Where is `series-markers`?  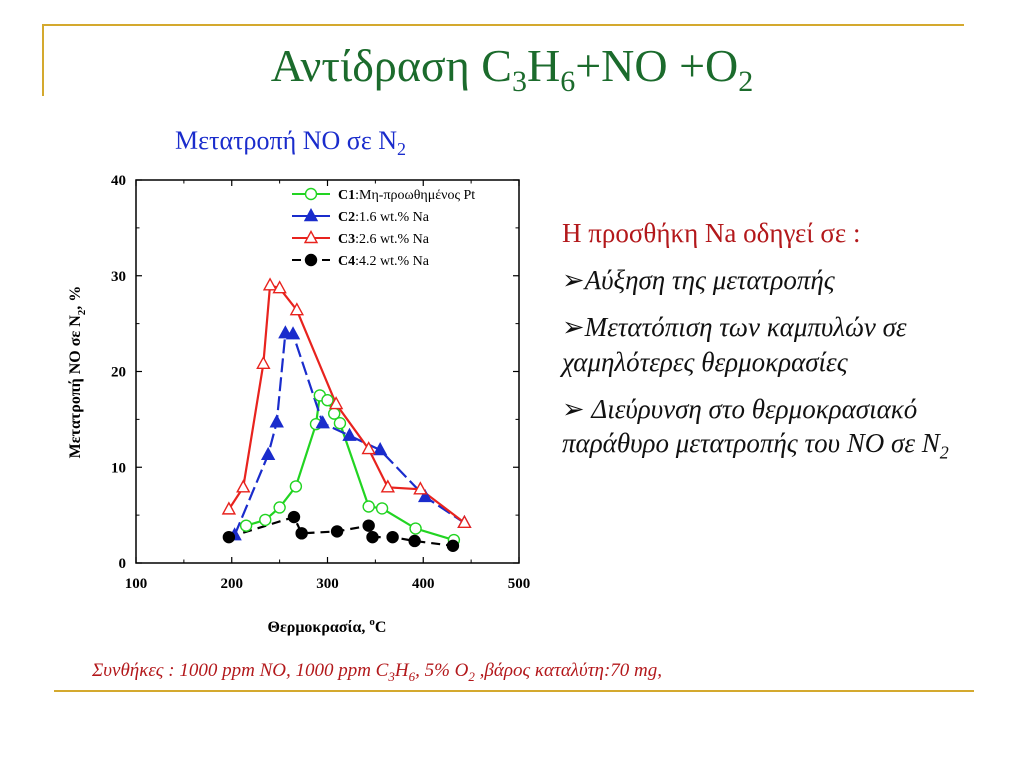
series-markers is located at coordinates (346, 414).